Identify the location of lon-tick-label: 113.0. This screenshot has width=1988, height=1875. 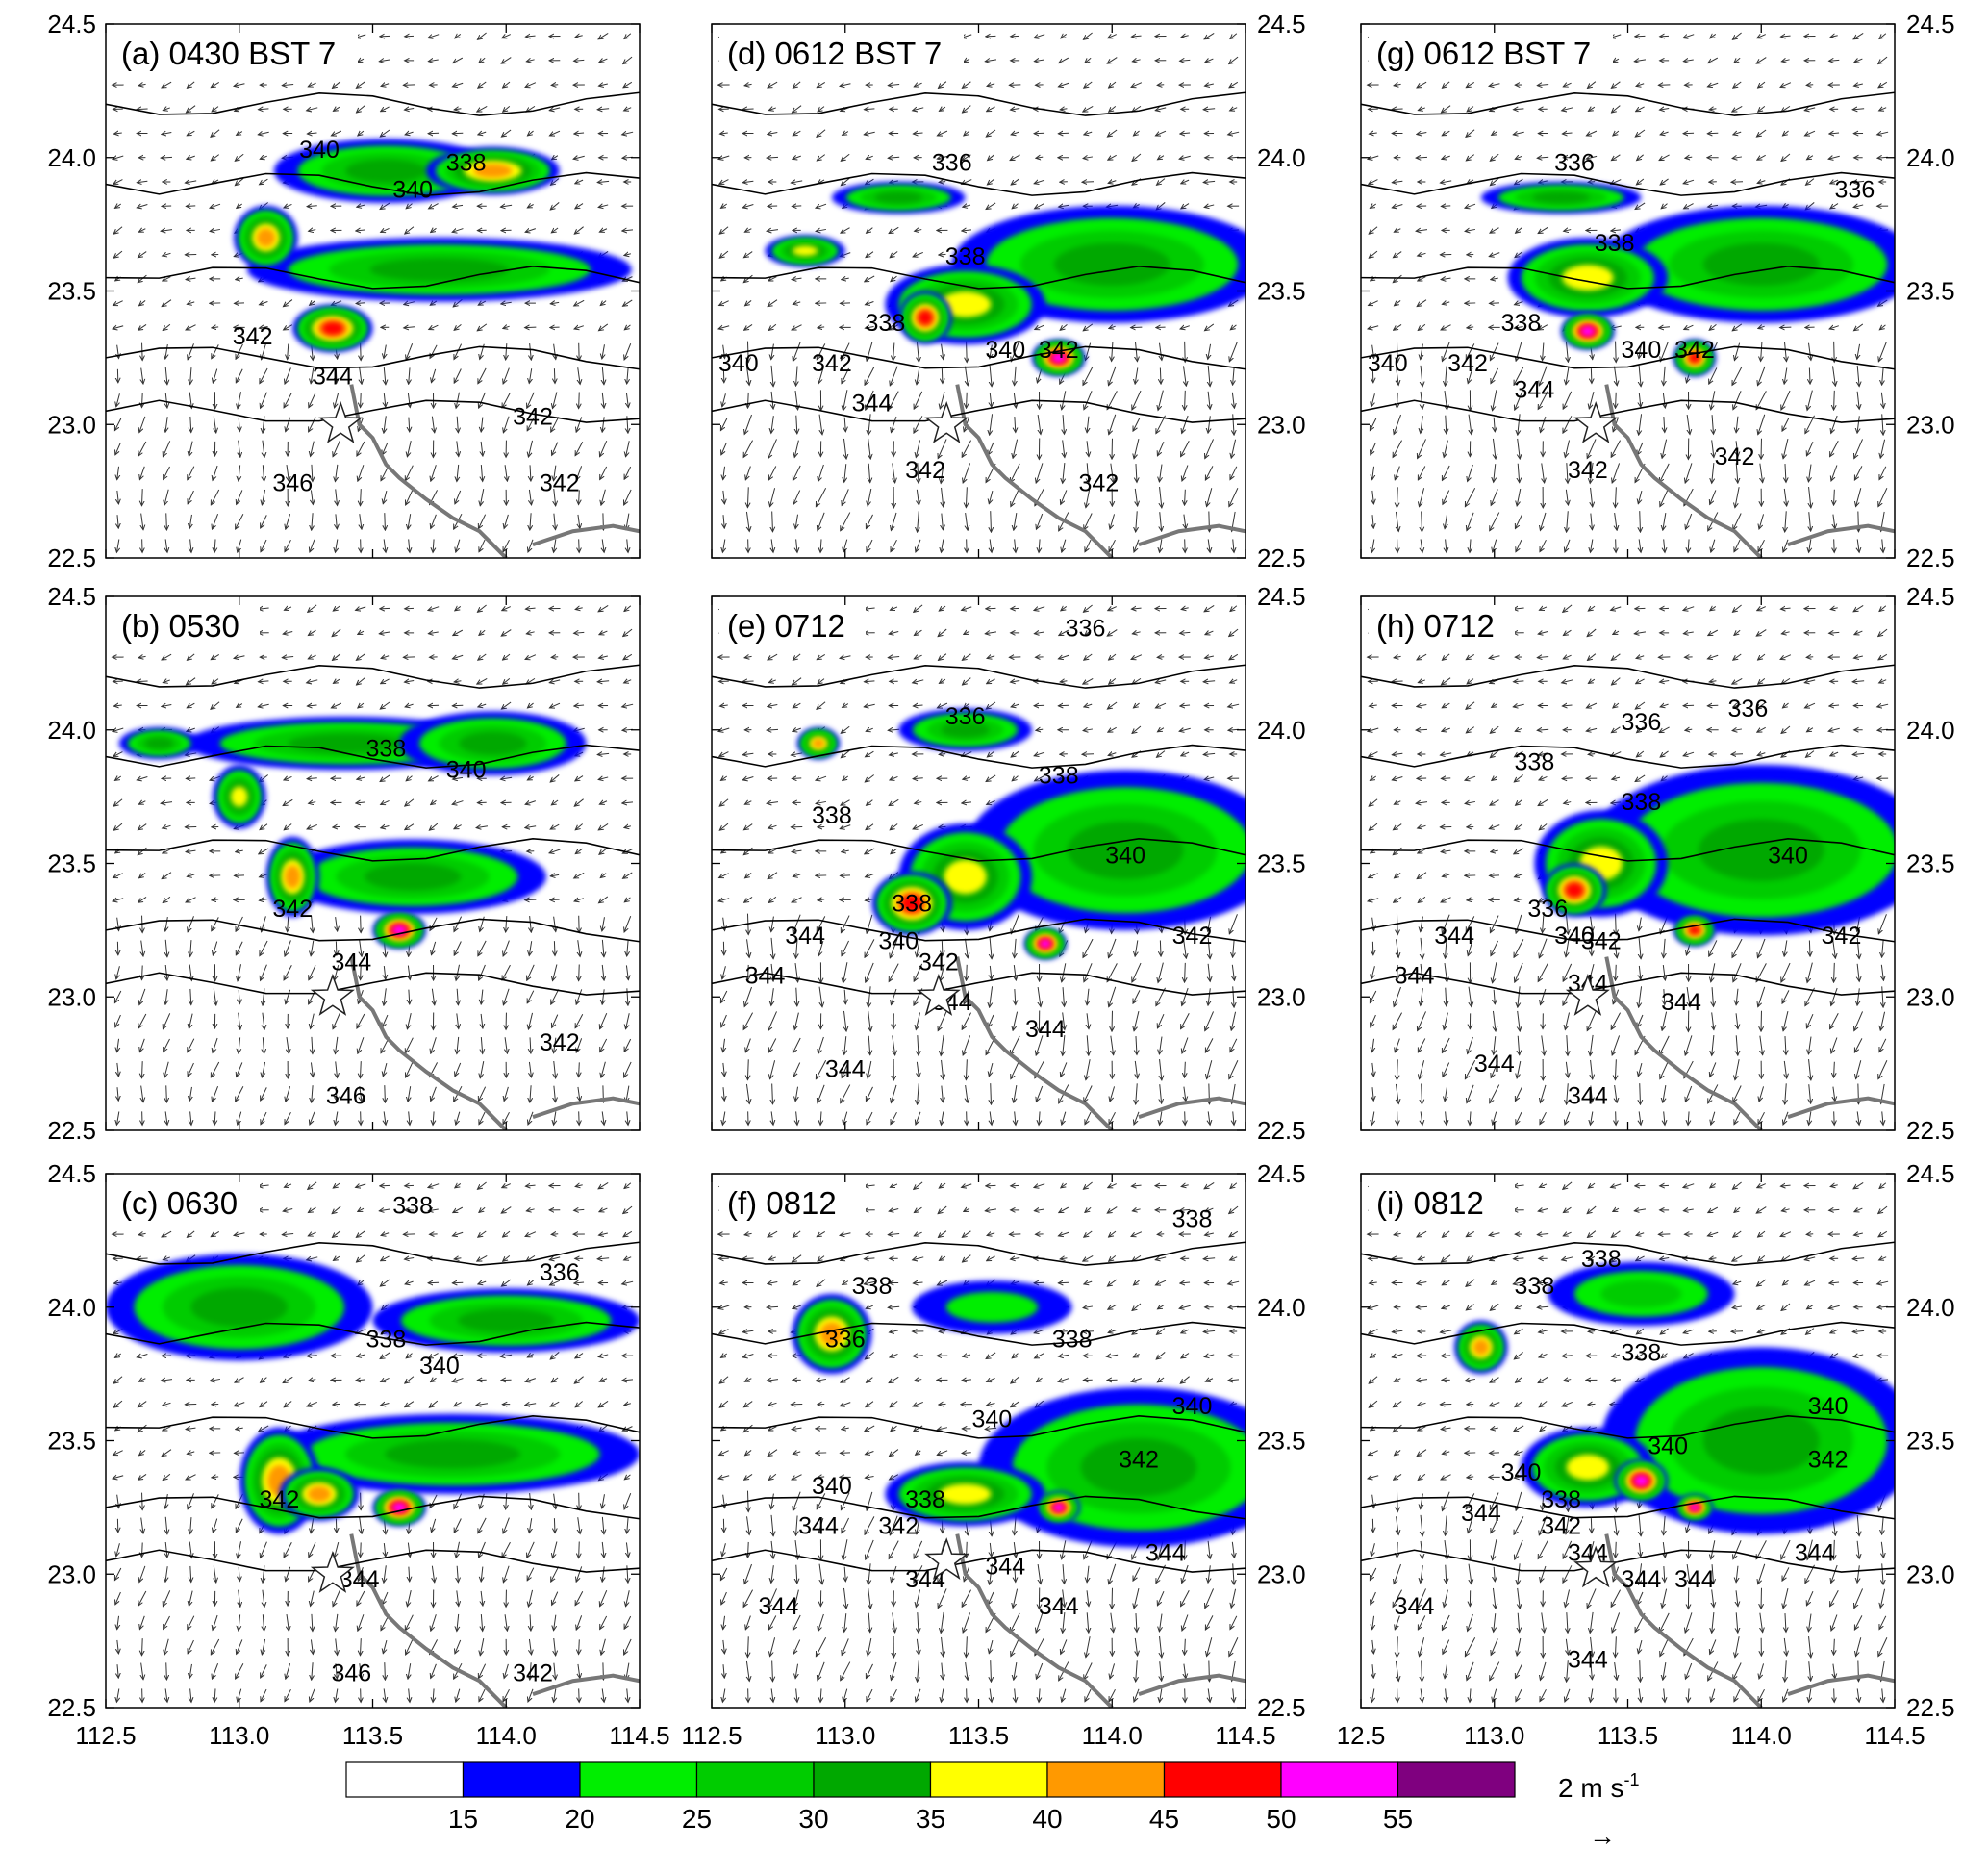
(1494, 1736).